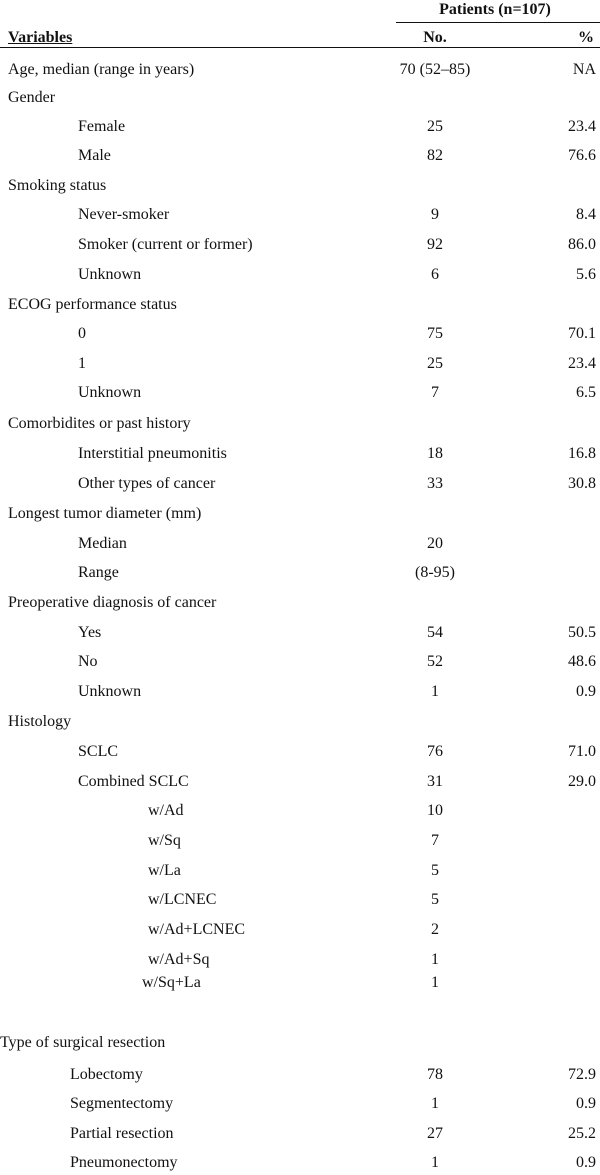 This screenshot has height=1175, width=600. Describe the element at coordinates (164, 840) in the screenshot. I see `row-label: w/Sq` at that location.